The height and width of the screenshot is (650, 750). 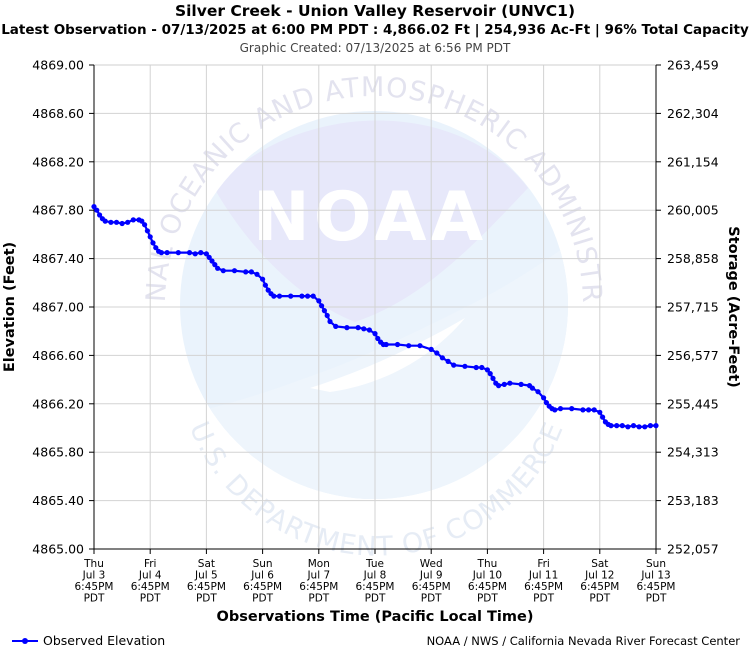 What do you see at coordinates (58, 258) in the screenshot?
I see `y-left-tick-label: 4867.40` at bounding box center [58, 258].